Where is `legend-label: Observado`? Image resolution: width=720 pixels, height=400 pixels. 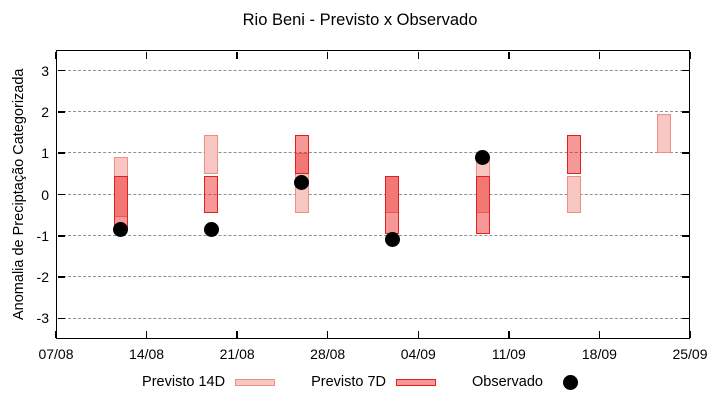 legend-label: Observado is located at coordinates (507, 382).